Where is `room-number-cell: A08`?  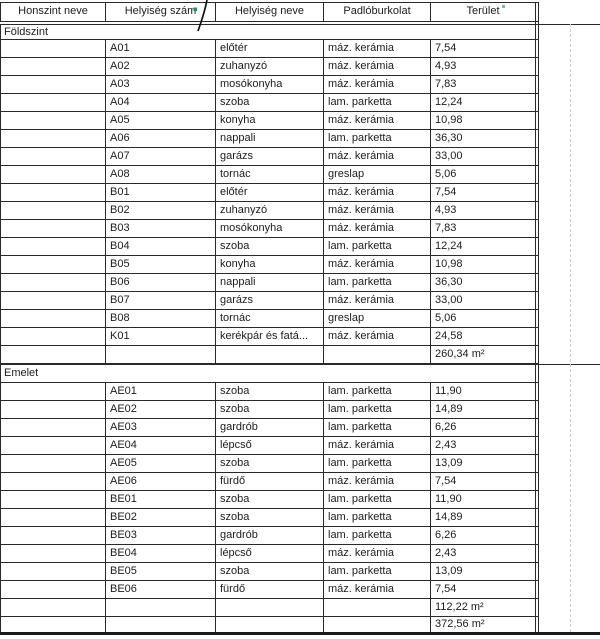
room-number-cell: A08 is located at coordinates (120, 174).